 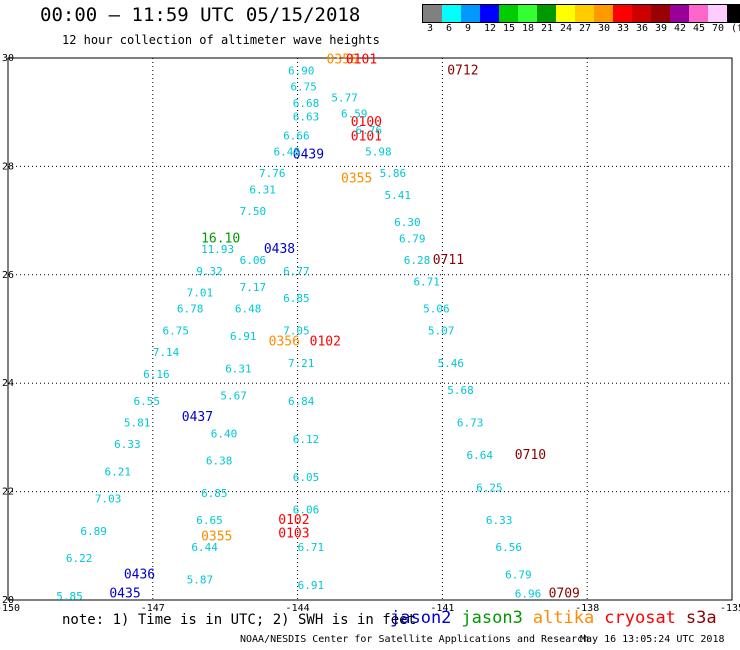 What do you see at coordinates (604, 28) in the screenshot?
I see `legend-label: 30` at bounding box center [604, 28].